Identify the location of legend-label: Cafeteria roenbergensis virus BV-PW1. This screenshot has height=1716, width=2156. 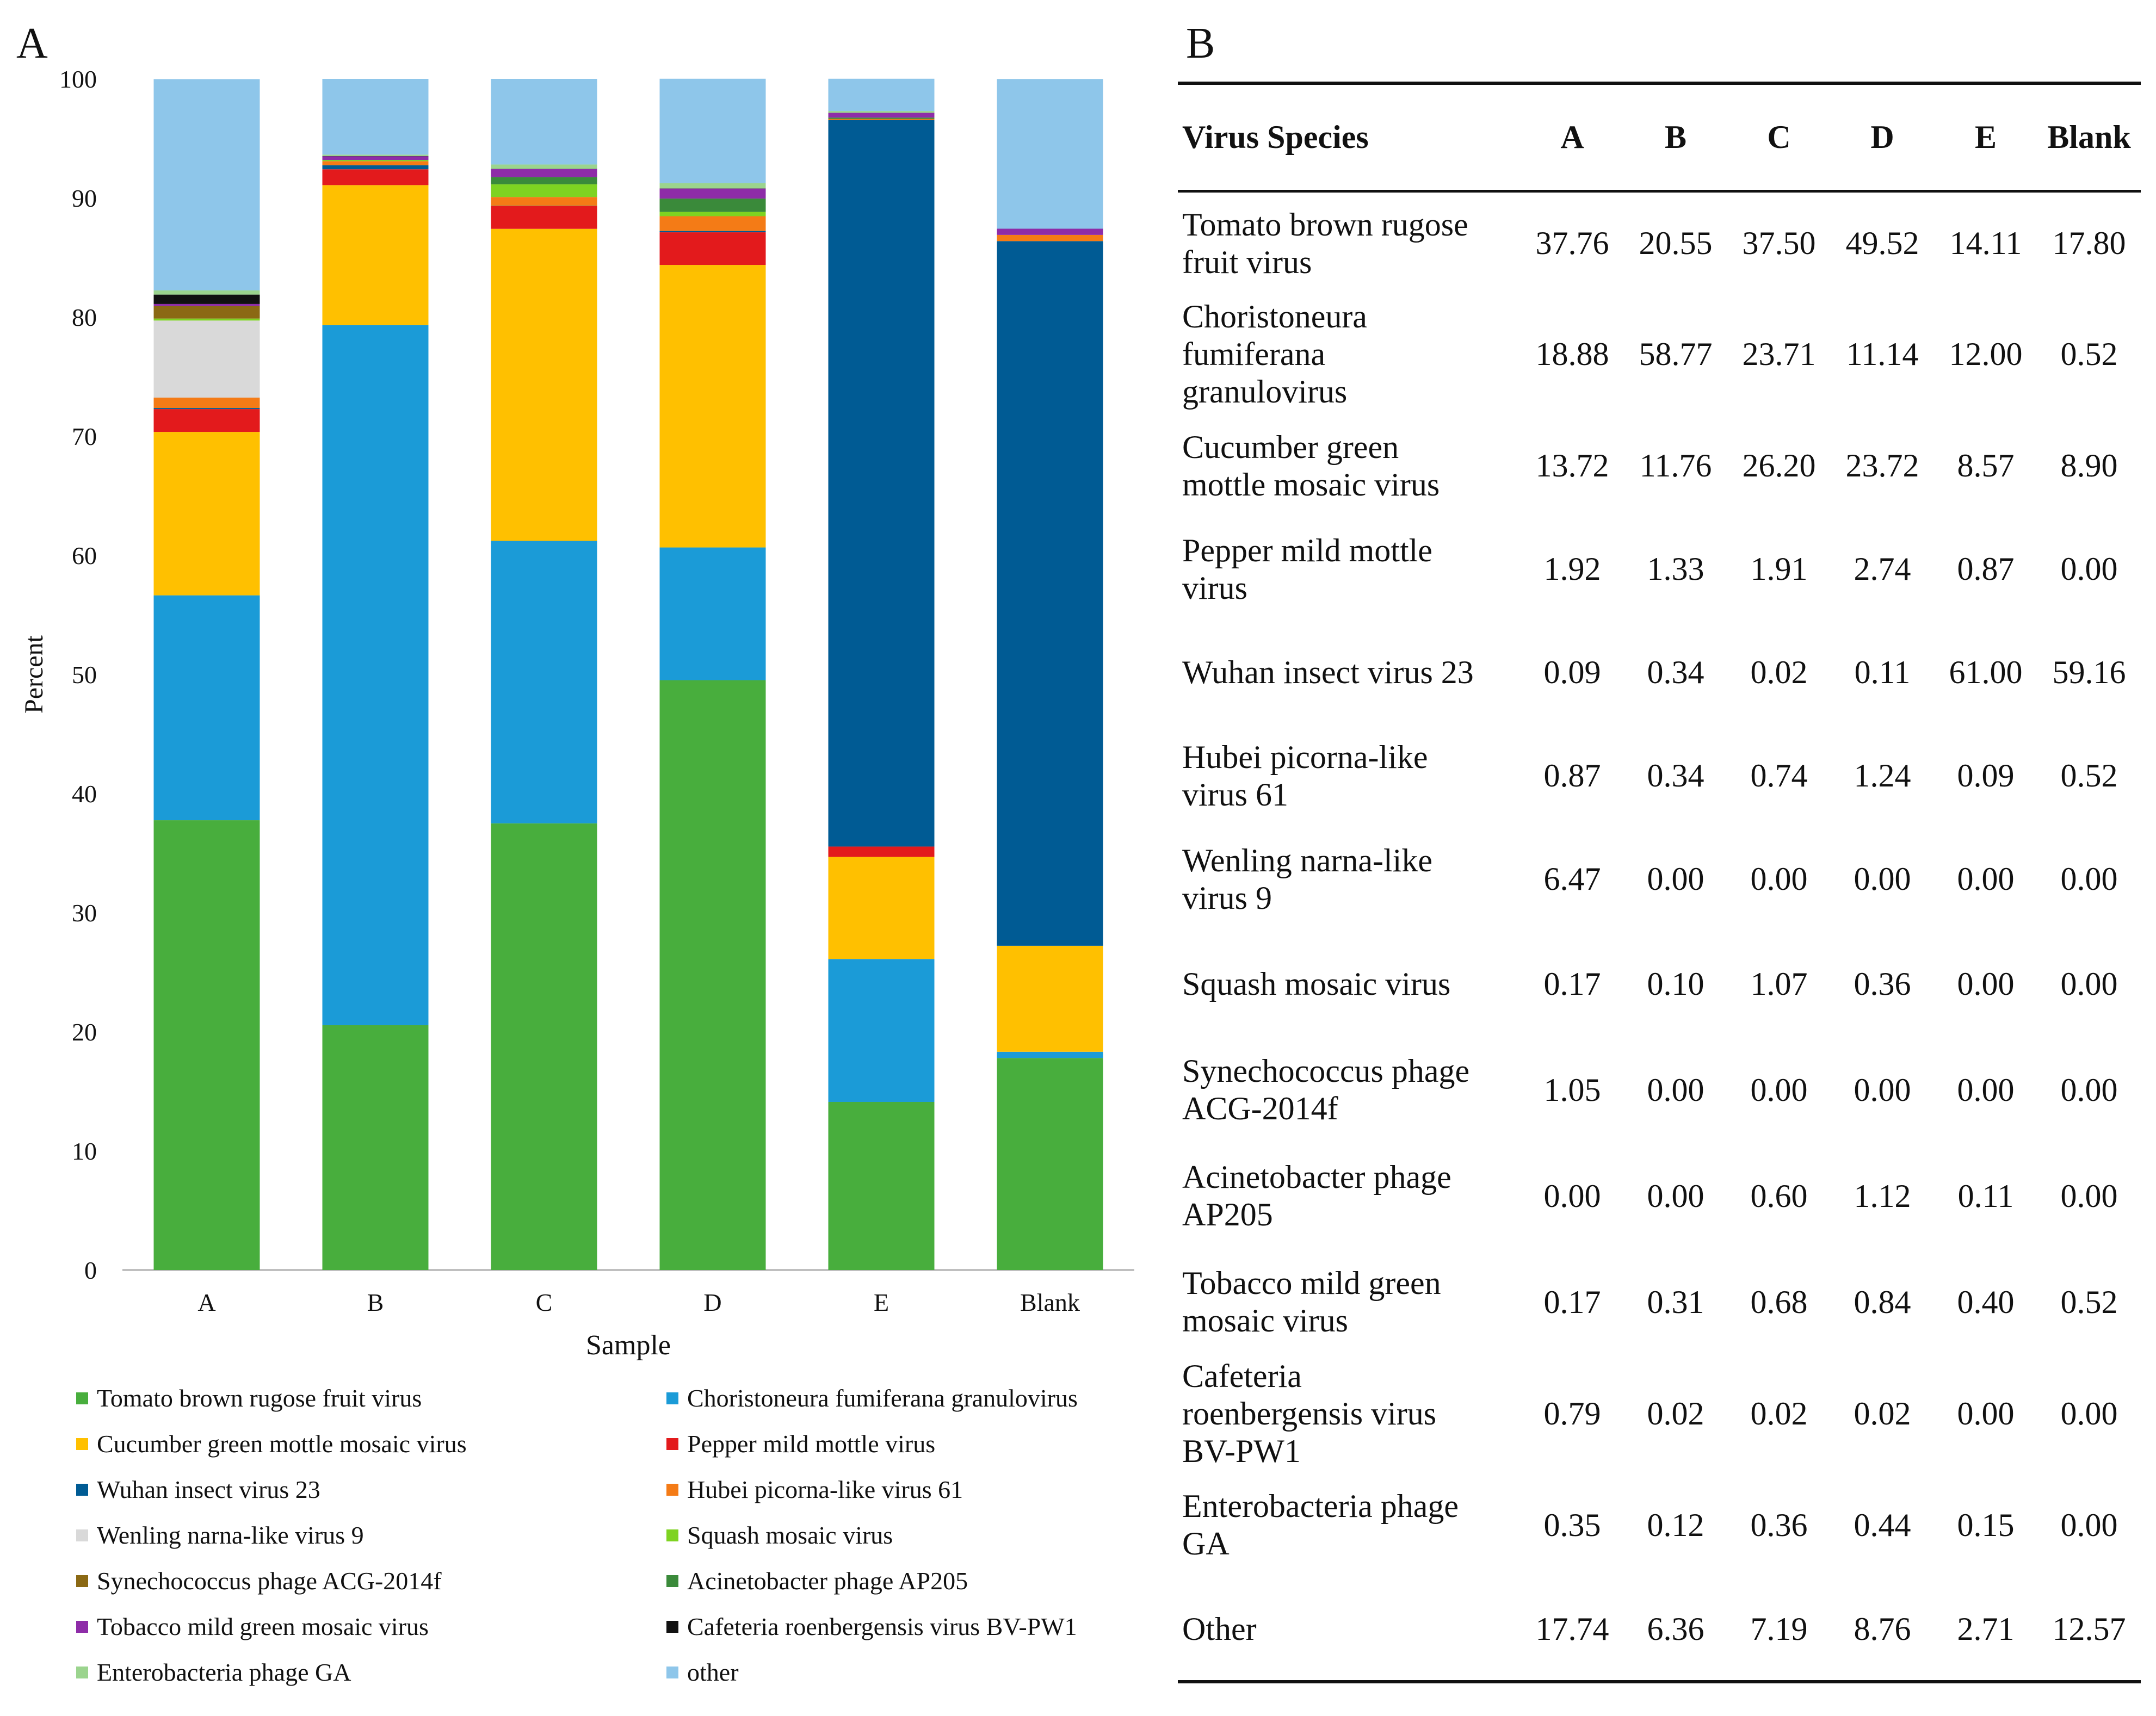
(882, 1626).